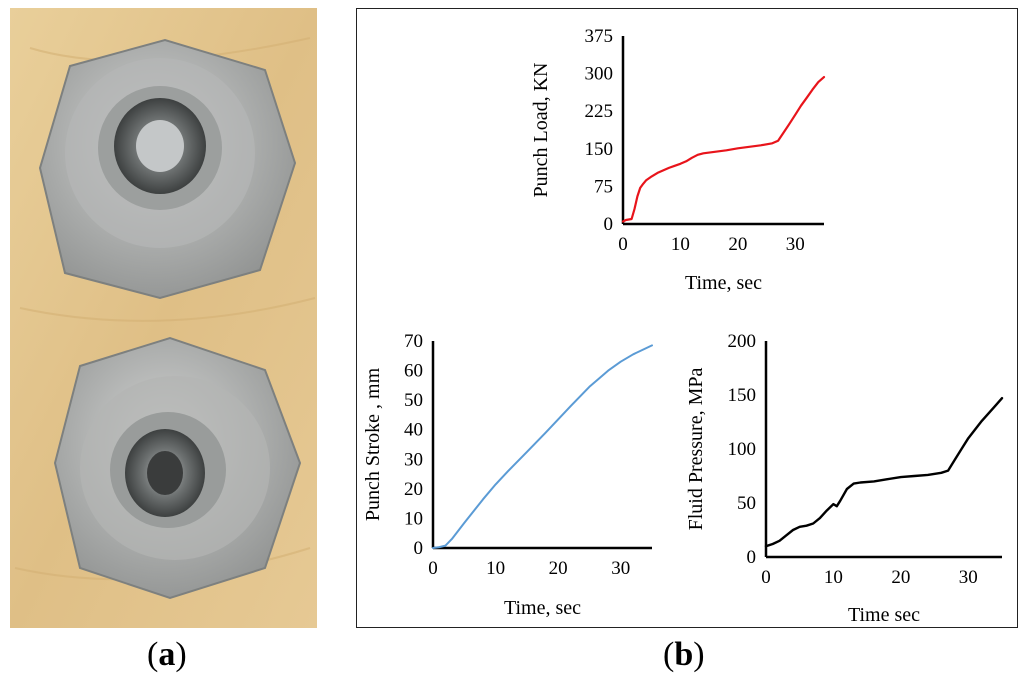 The image size is (1024, 686). Describe the element at coordinates (723, 149) in the screenshot. I see `punch-load-series-line` at that location.